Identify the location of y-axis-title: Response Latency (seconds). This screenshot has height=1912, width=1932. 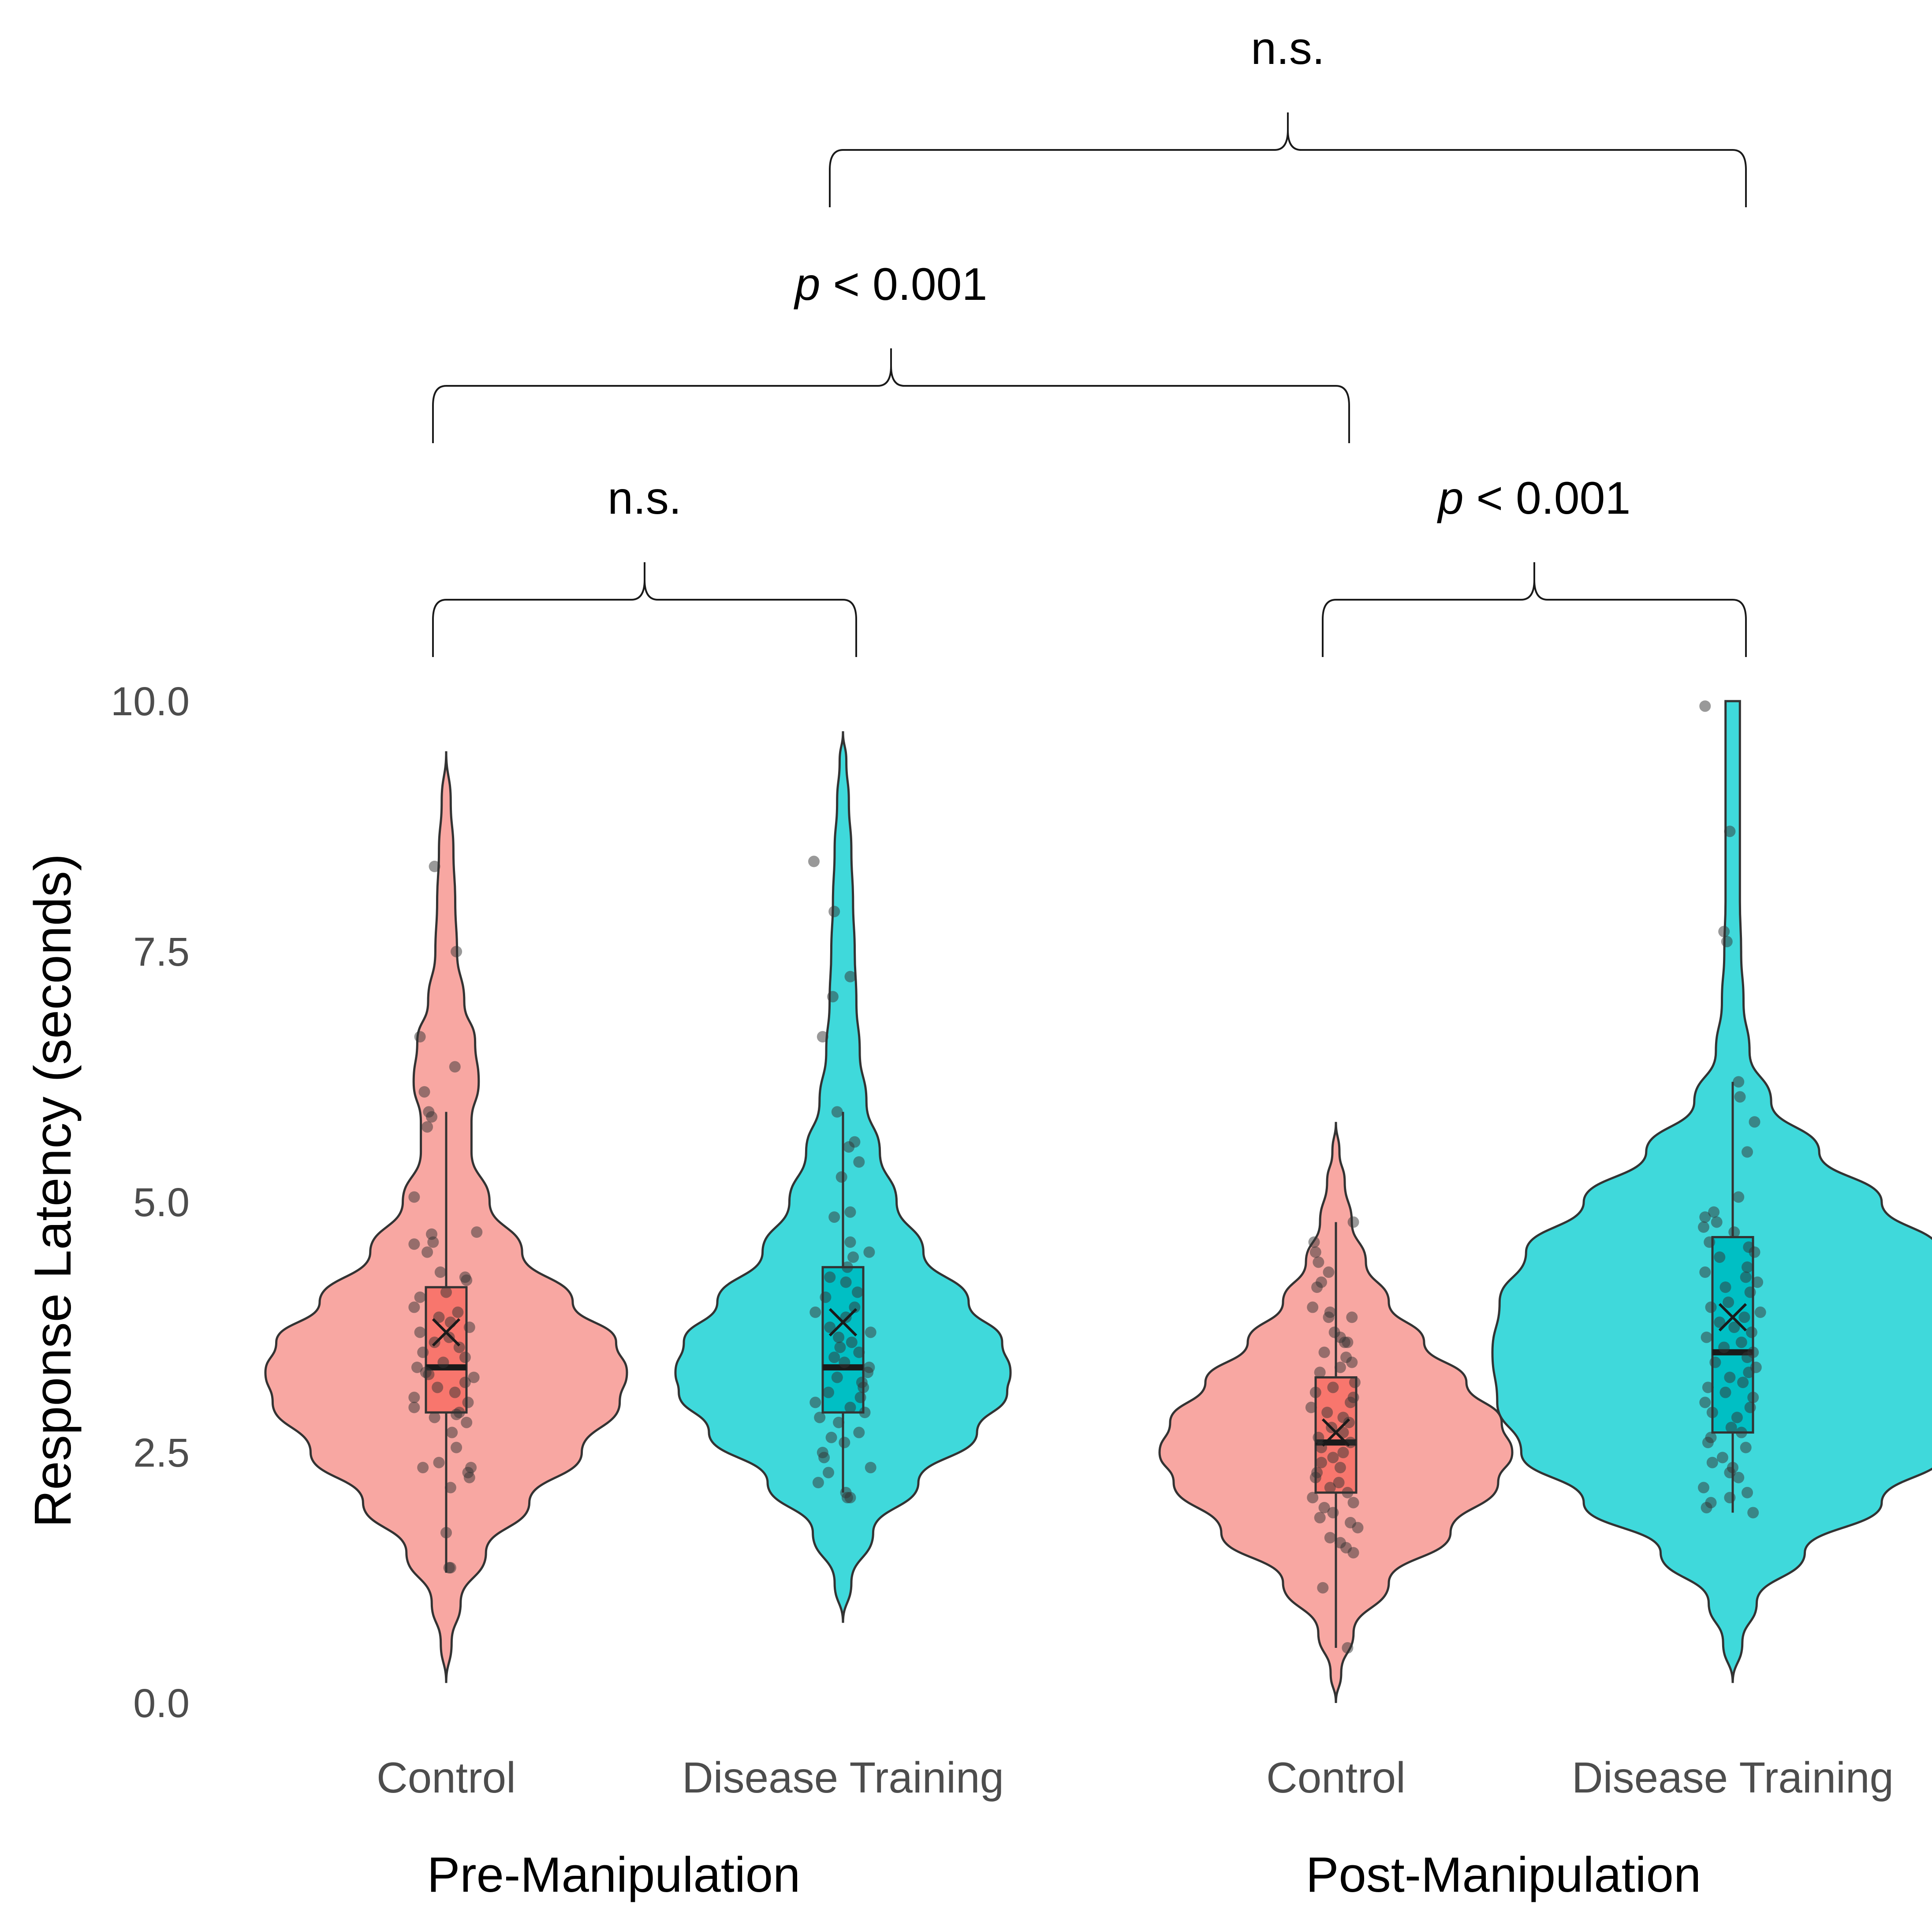
(53, 1190).